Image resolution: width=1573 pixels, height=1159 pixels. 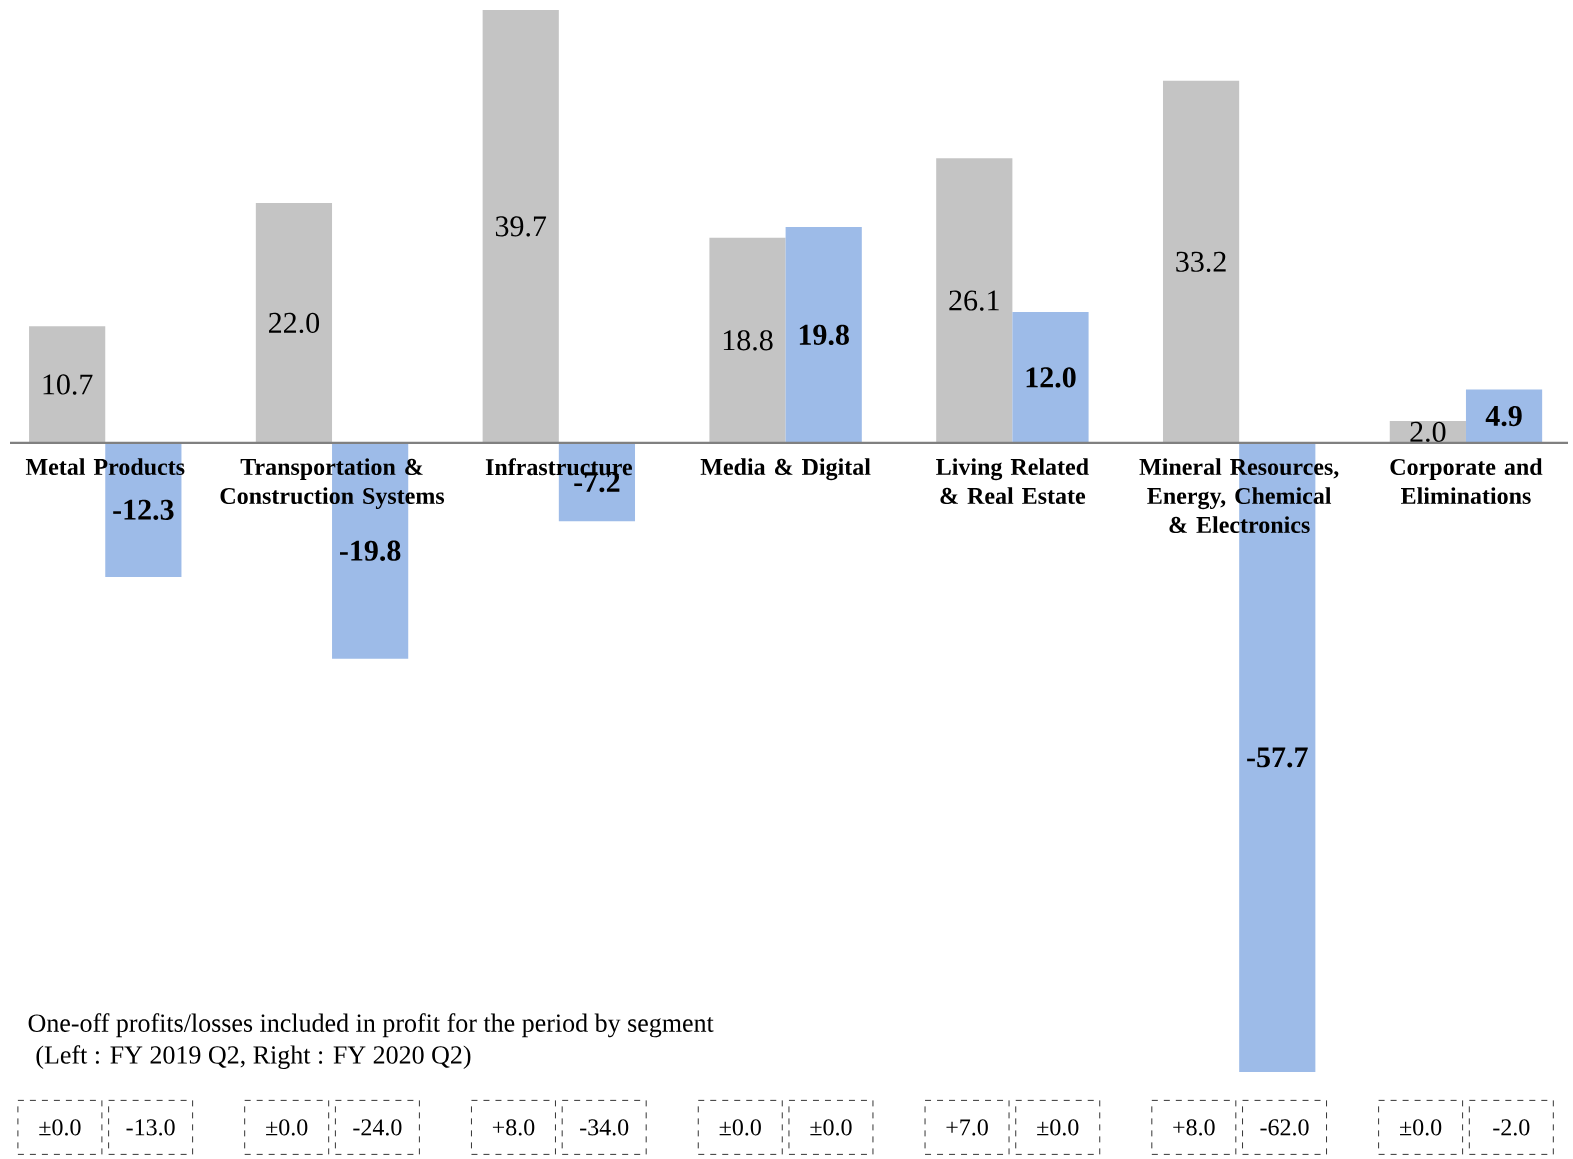 I want to click on text: -34.0, so click(x=604, y=1127).